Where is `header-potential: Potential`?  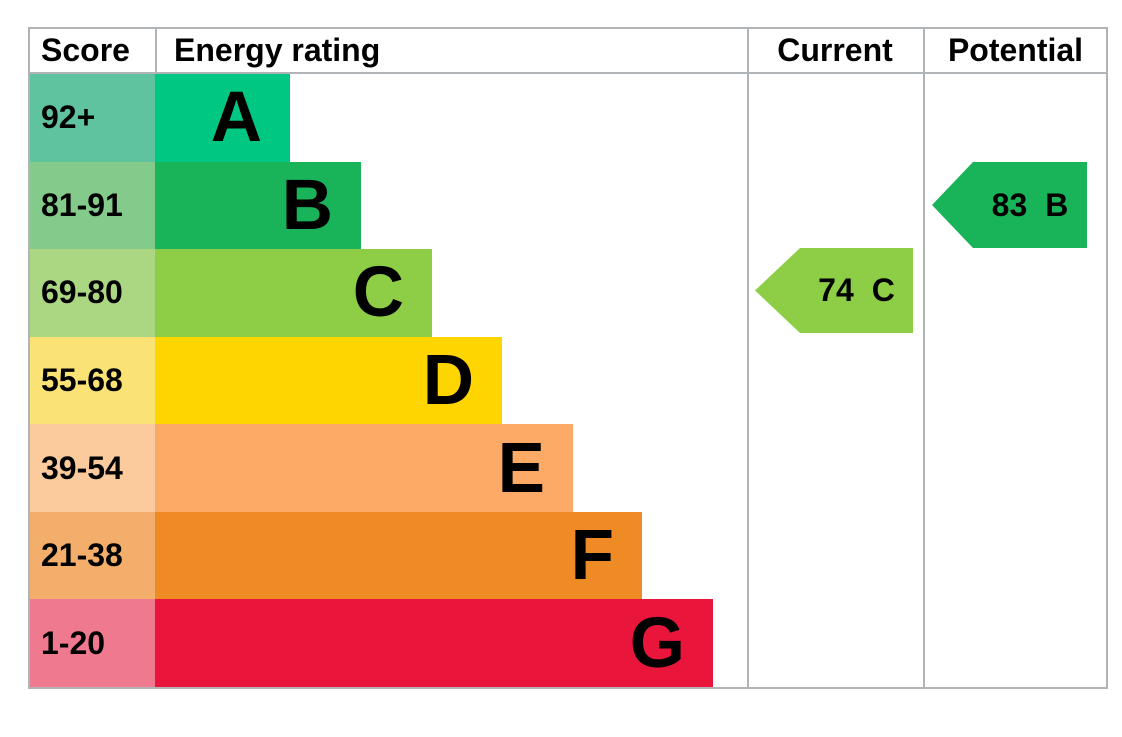 header-potential: Potential is located at coordinates (1015, 50).